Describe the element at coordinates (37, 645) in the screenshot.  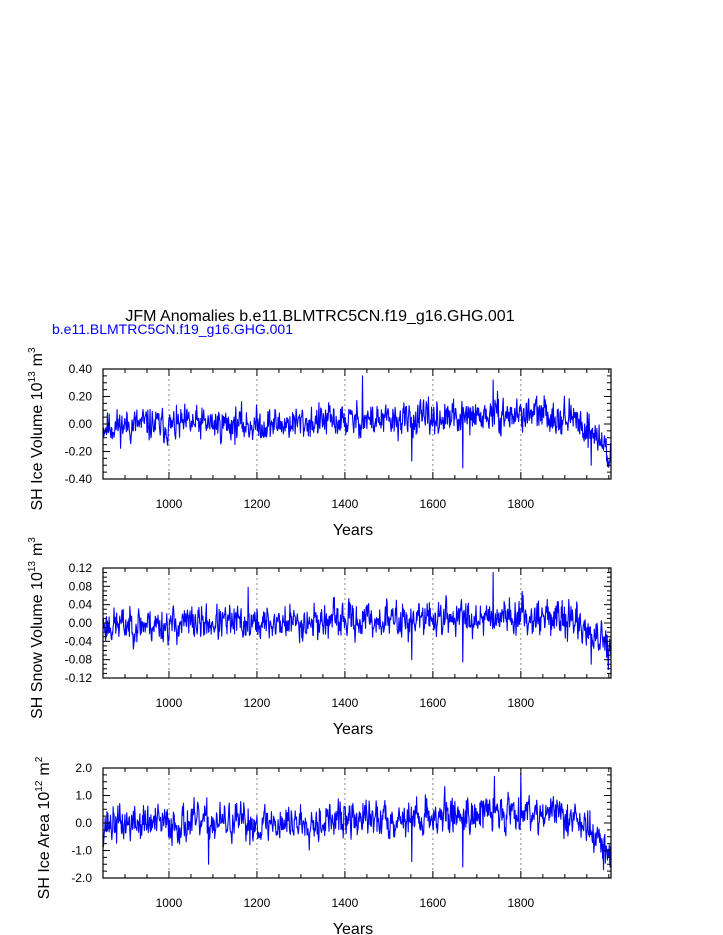
I see `y-label-main: SH Snow Volume 10` at that location.